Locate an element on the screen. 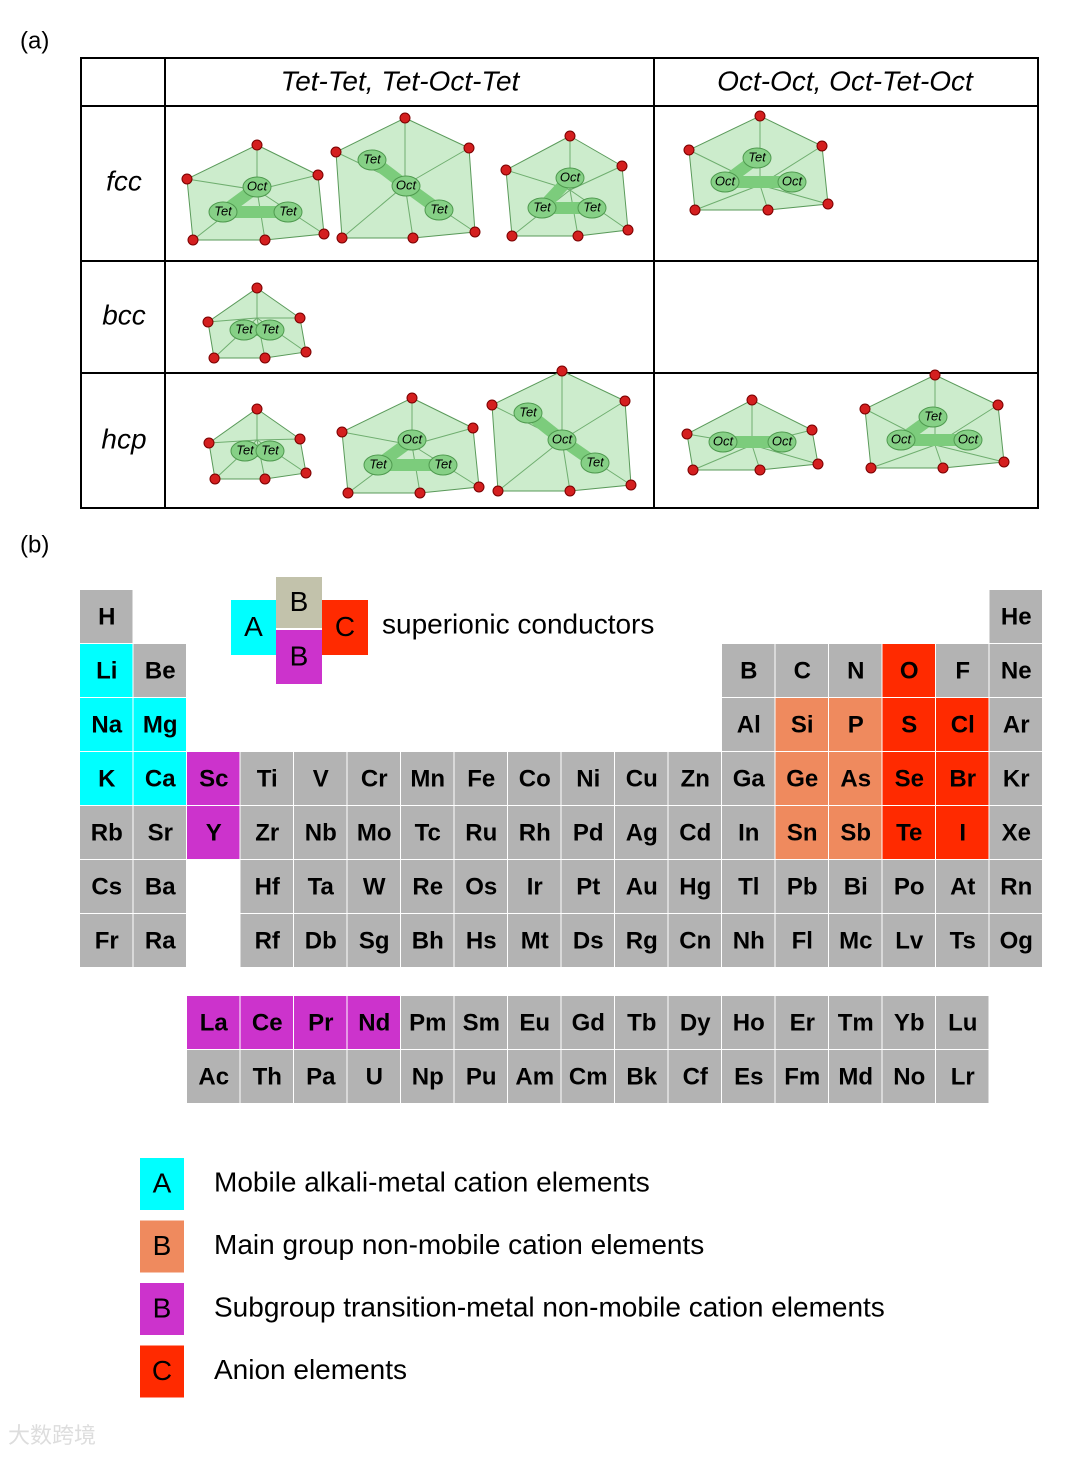  element-symbol: Th is located at coordinates (267, 1076).